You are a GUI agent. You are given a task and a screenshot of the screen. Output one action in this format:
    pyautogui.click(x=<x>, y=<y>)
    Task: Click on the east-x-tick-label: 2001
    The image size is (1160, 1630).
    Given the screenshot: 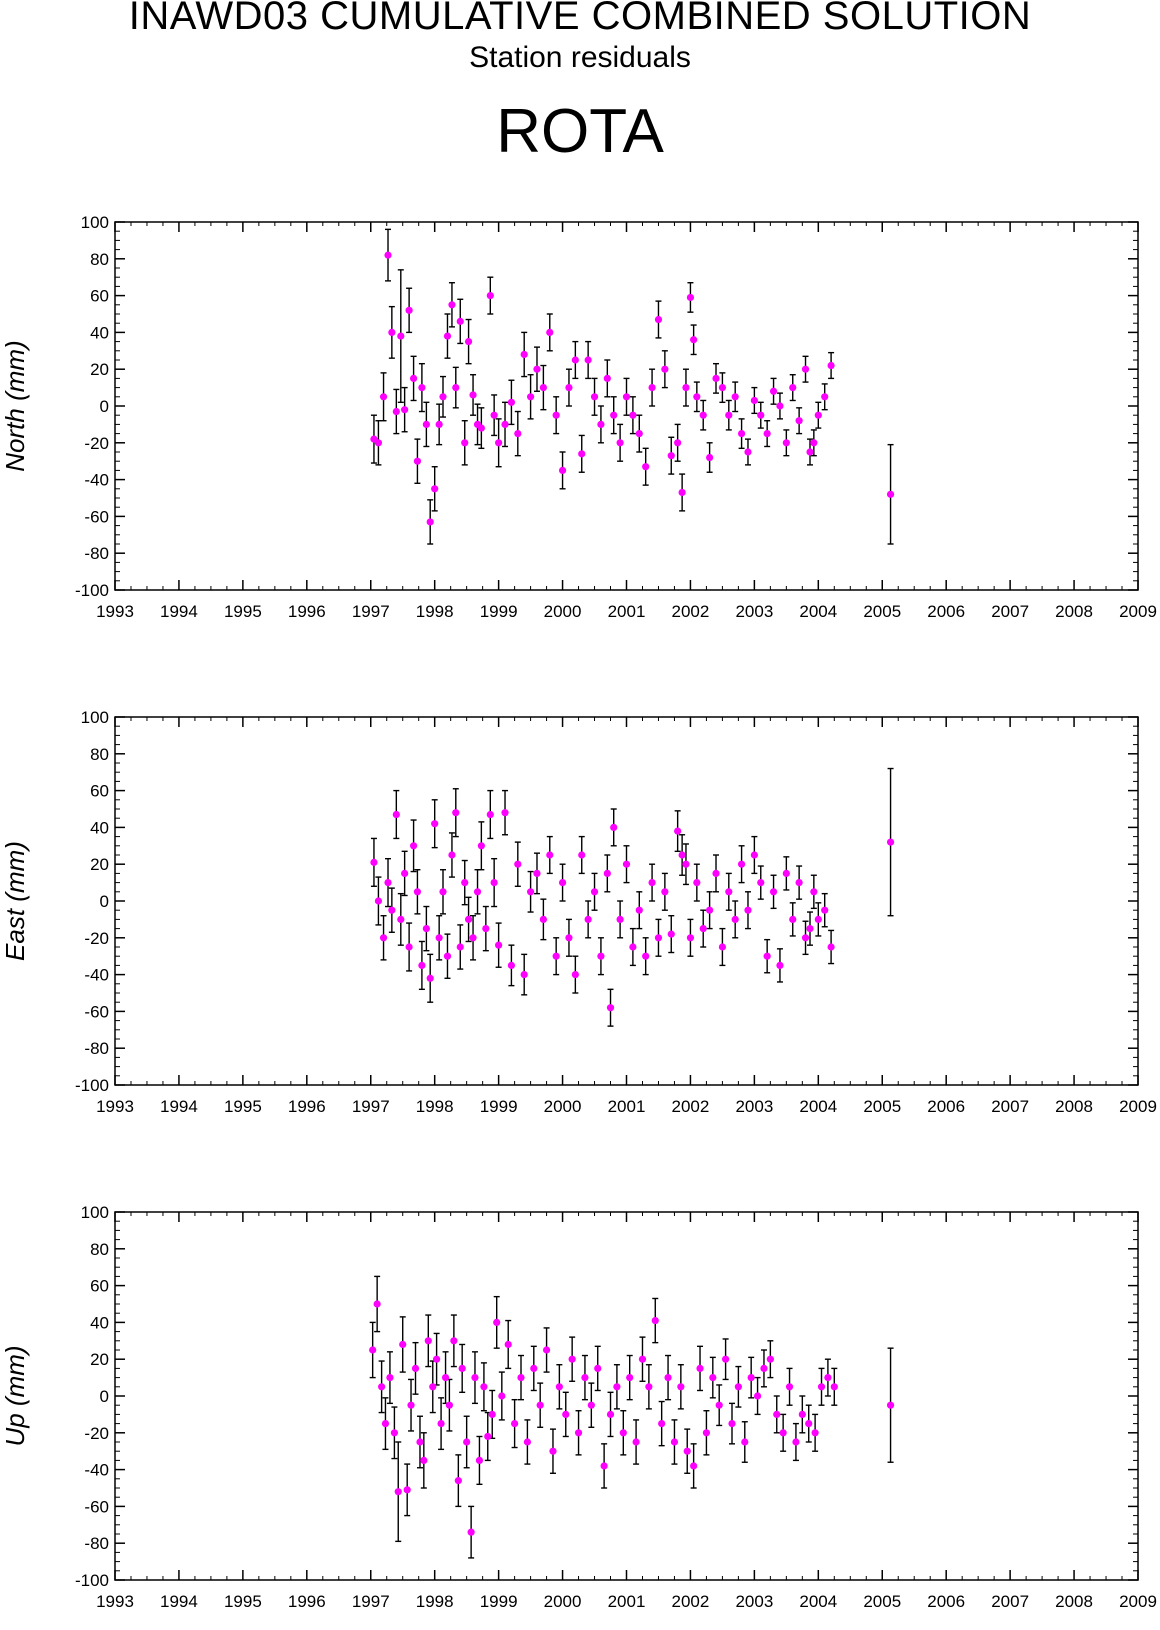 What is the action you would take?
    pyautogui.click(x=627, y=1106)
    